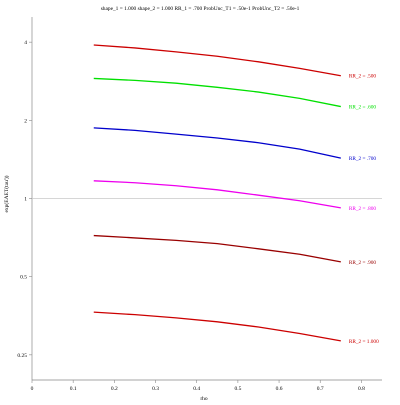  I want to click on y-tick-label: 4, so click(25, 43).